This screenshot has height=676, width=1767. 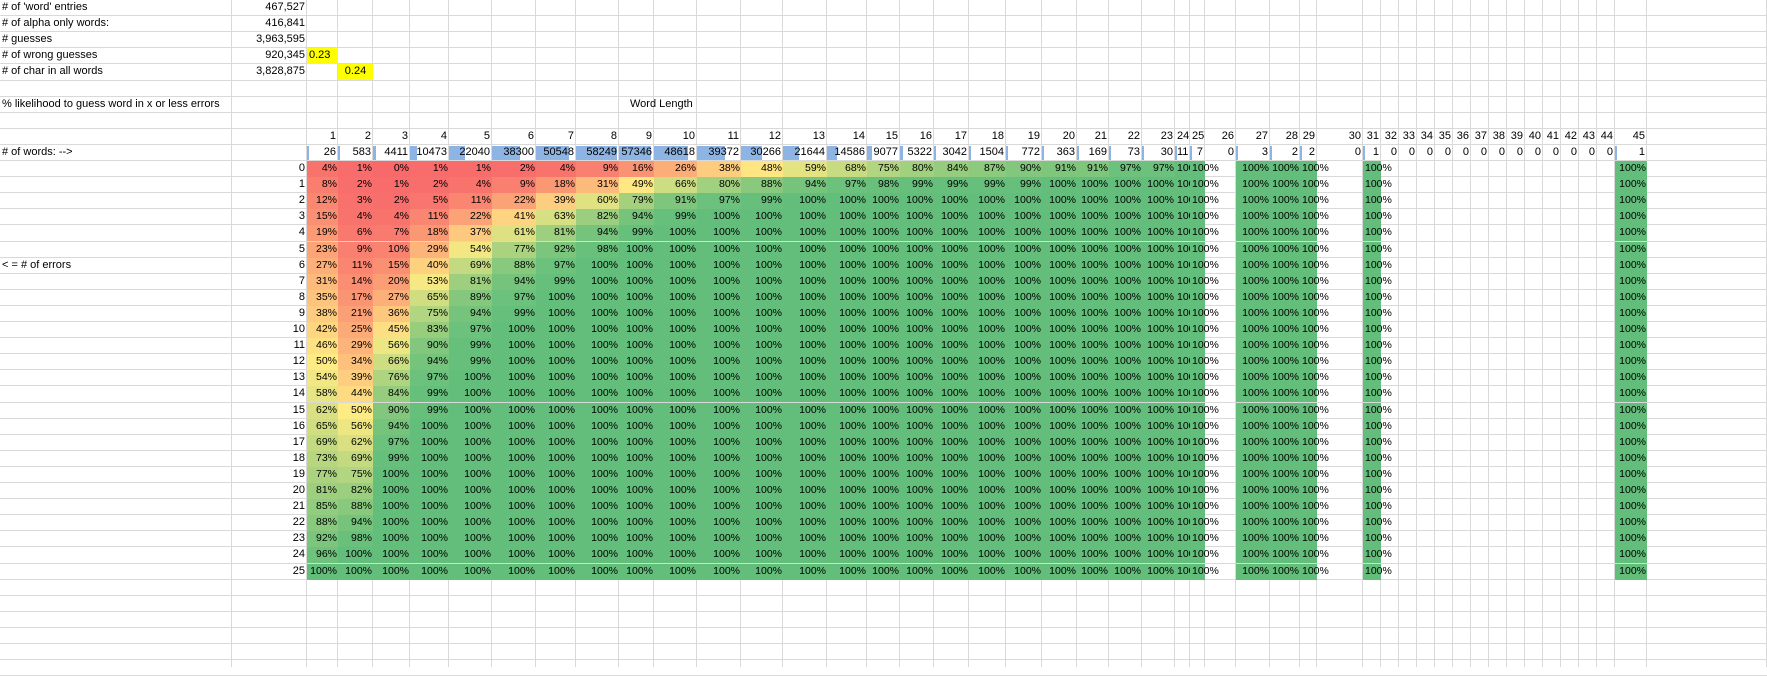 I want to click on length-header-cell: 26, so click(x=1227, y=136).